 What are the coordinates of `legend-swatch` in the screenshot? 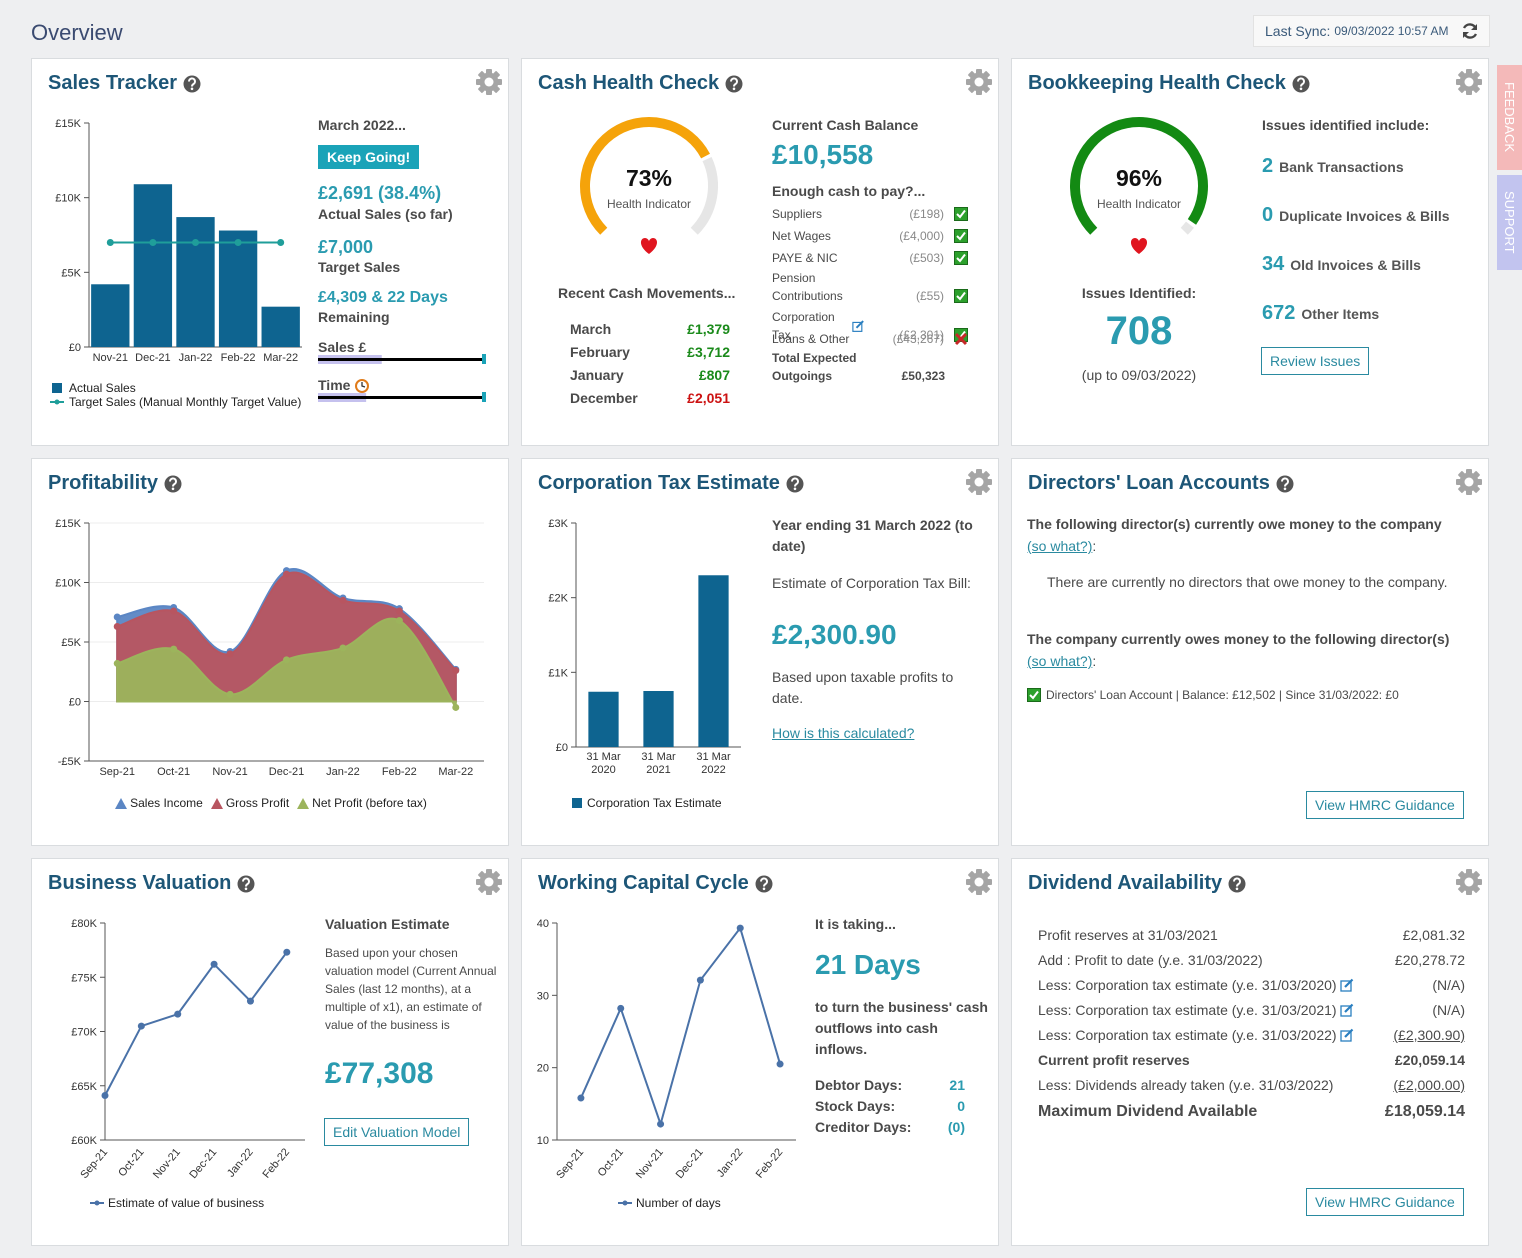 It's located at (577, 803).